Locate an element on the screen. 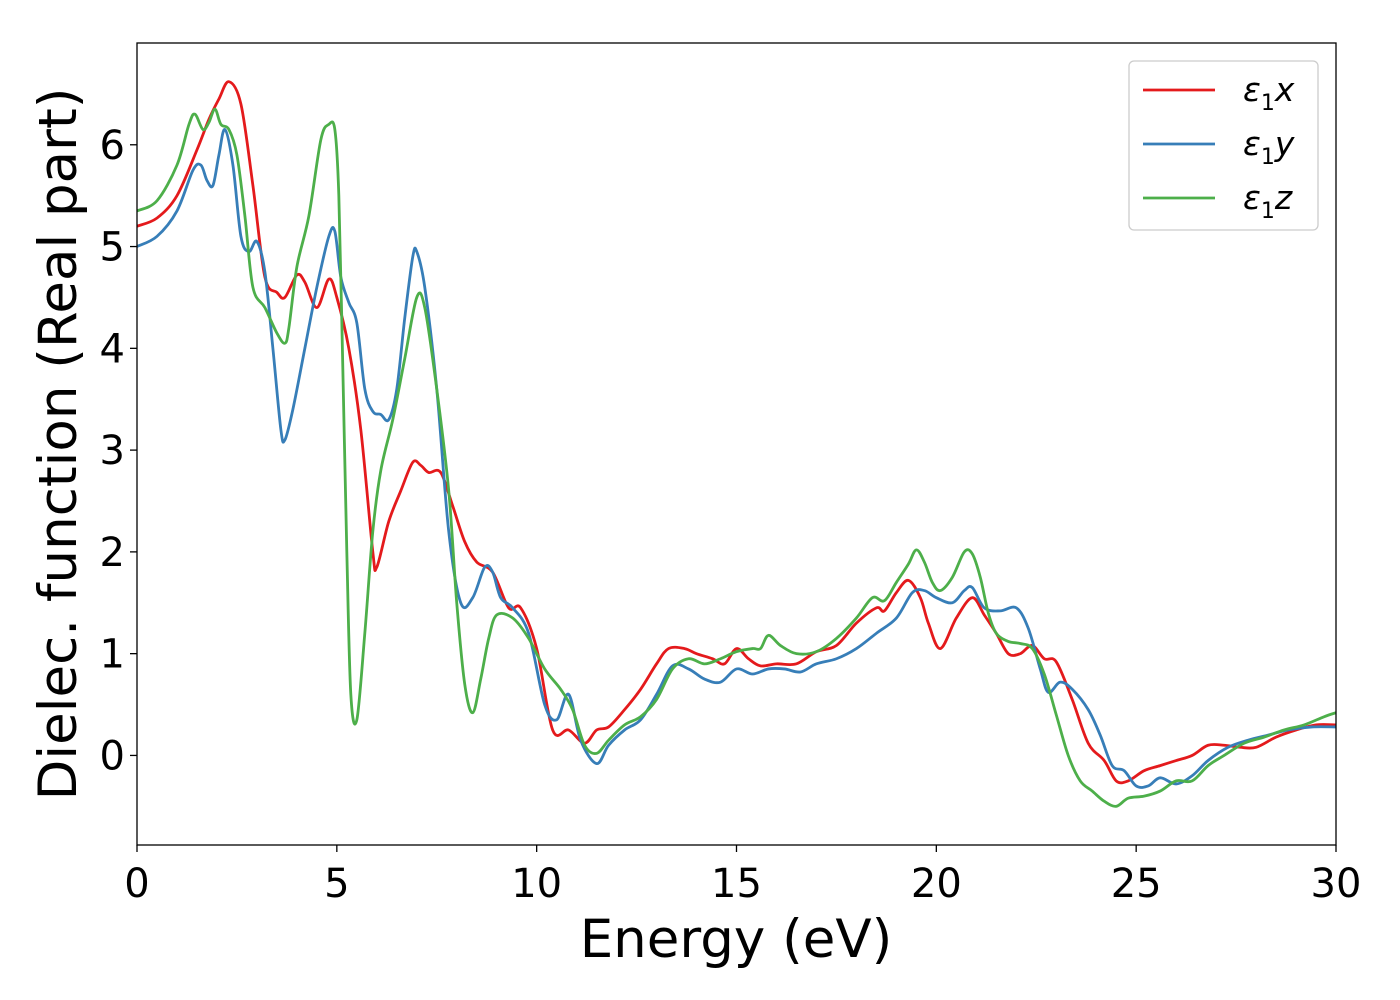  y-tick-label: 1 is located at coordinates (112, 655).